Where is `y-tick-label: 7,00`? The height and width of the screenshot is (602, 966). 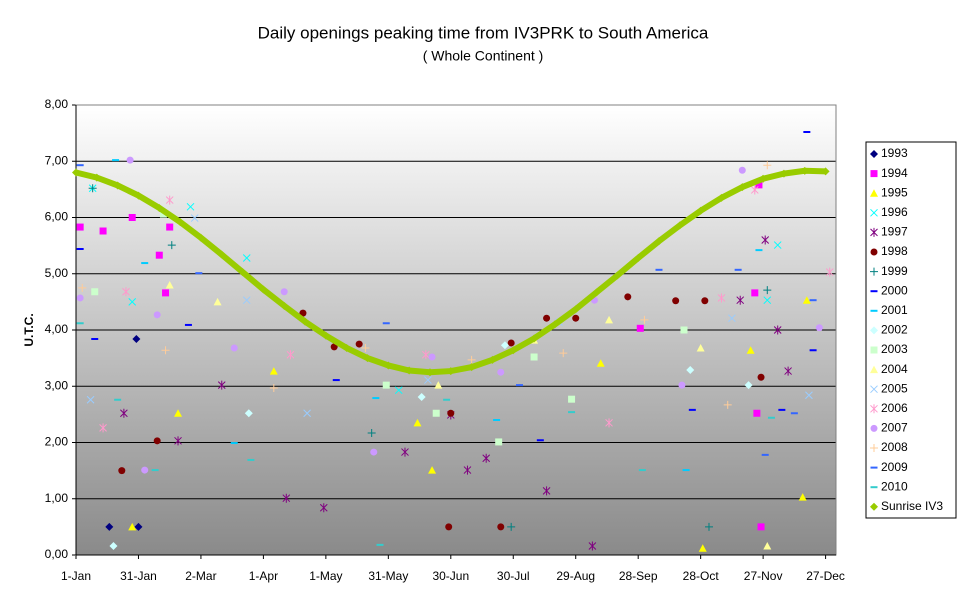 y-tick-label: 7,00 is located at coordinates (57, 160).